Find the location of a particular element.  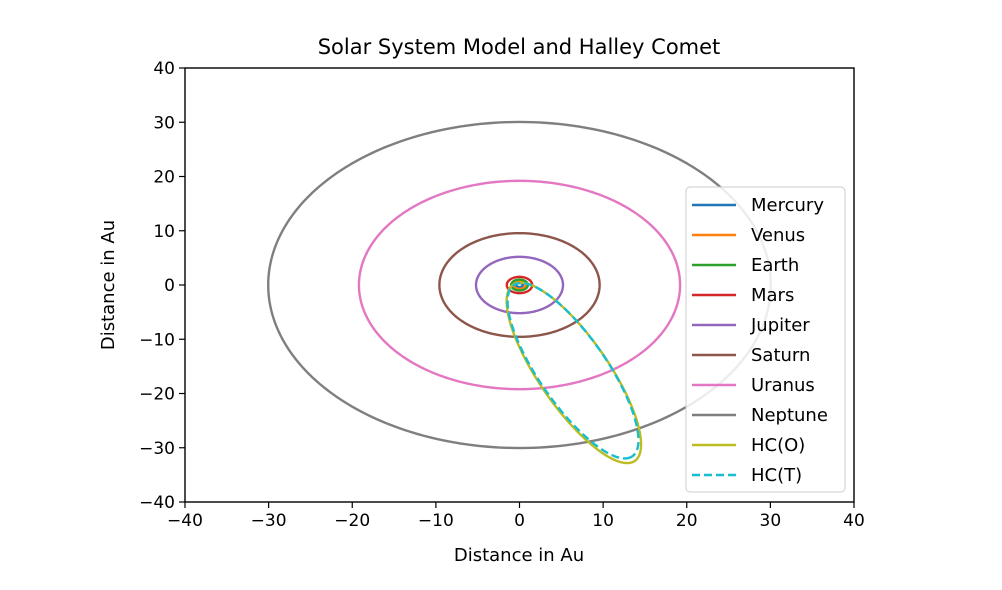

orbit-jupiter is located at coordinates (519, 285).